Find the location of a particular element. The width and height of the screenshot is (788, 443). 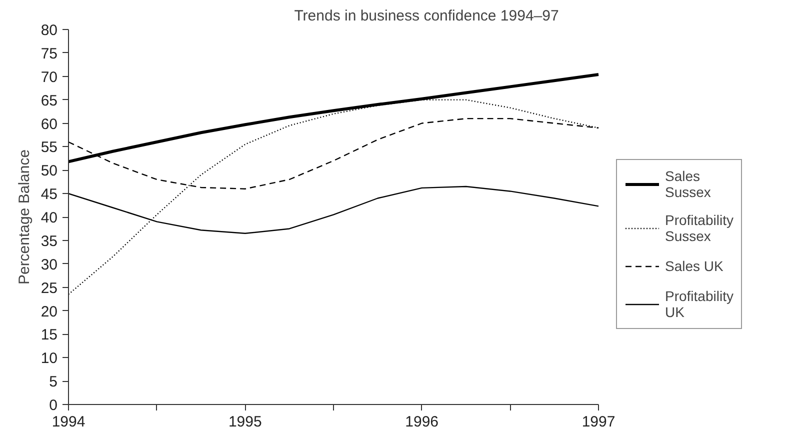

y-tick-label: 50 is located at coordinates (49, 171).